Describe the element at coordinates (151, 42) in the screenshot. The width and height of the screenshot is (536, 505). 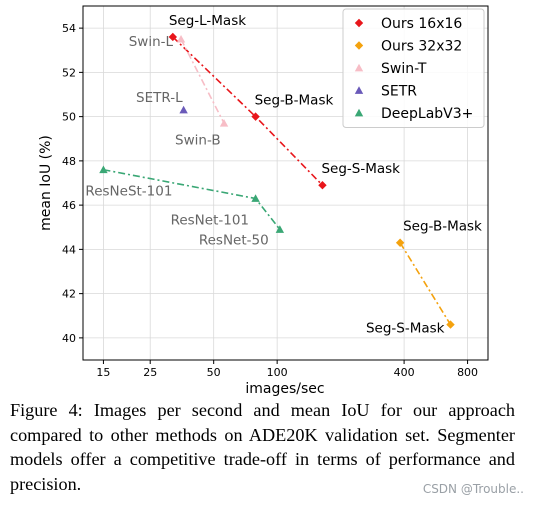
I see `point-label: Swin-L` at that location.